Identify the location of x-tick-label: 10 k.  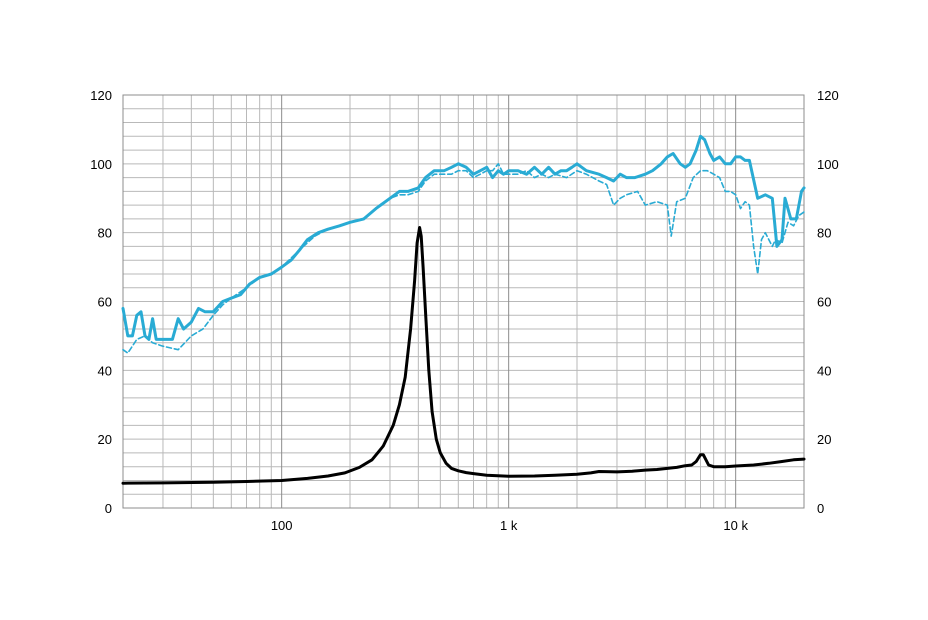
(735, 525).